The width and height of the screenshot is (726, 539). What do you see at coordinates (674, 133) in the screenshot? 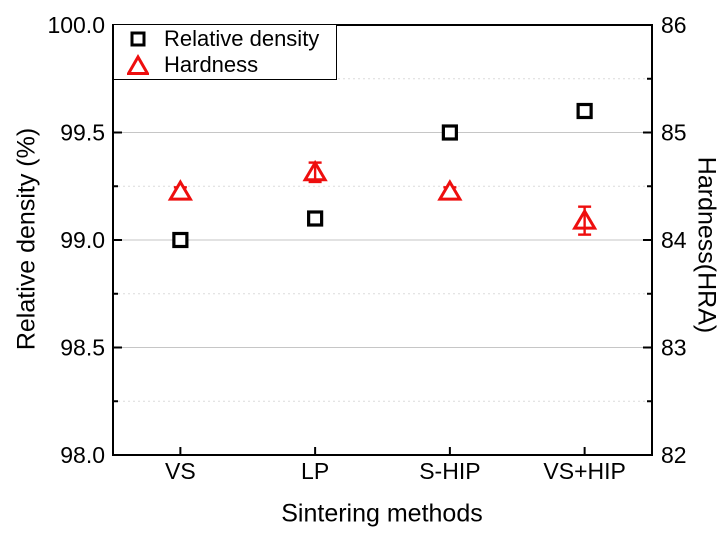
I see `y-right-tick-label: 85` at bounding box center [674, 133].